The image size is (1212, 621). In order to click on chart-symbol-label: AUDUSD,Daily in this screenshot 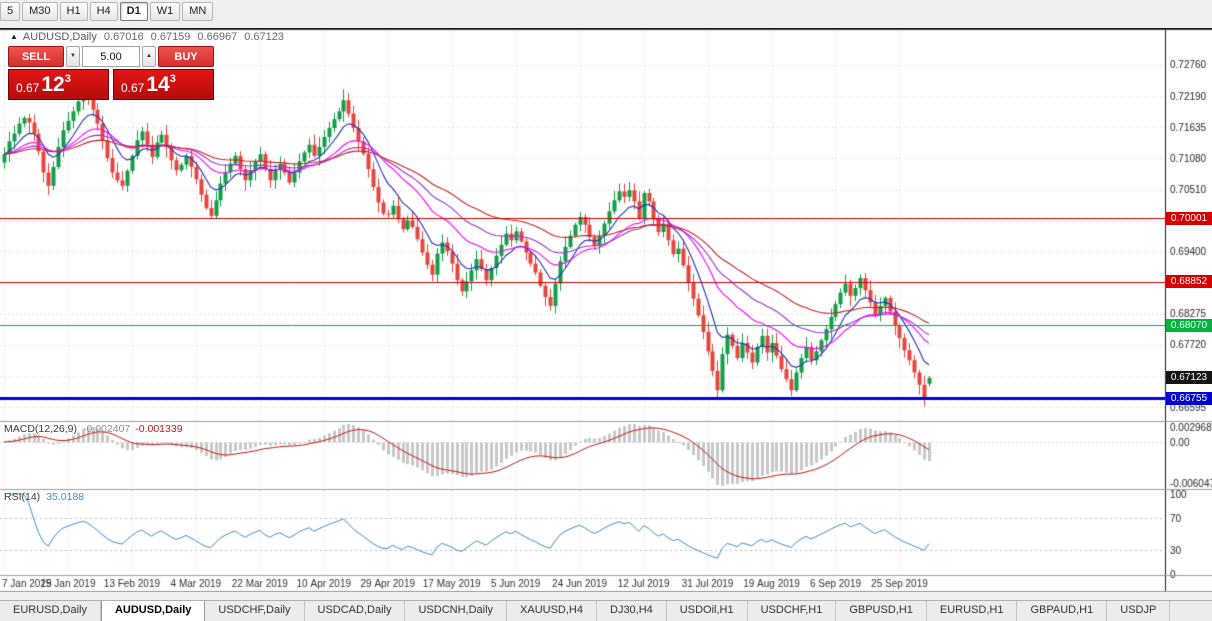, I will do `click(59, 37)`.